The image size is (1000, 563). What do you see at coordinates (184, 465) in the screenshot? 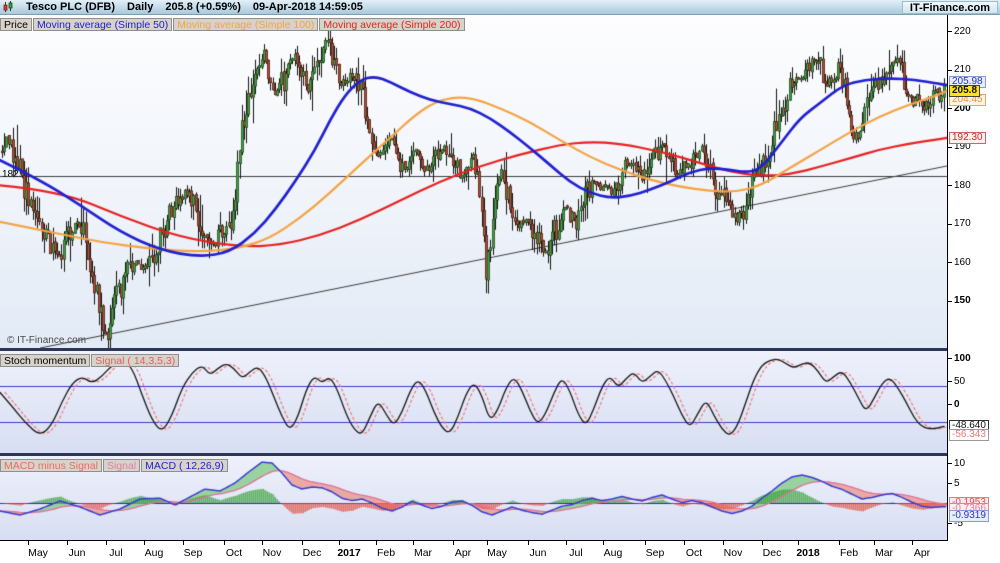
I see `chip-macd: MACD ( 12,26,9)` at bounding box center [184, 465].